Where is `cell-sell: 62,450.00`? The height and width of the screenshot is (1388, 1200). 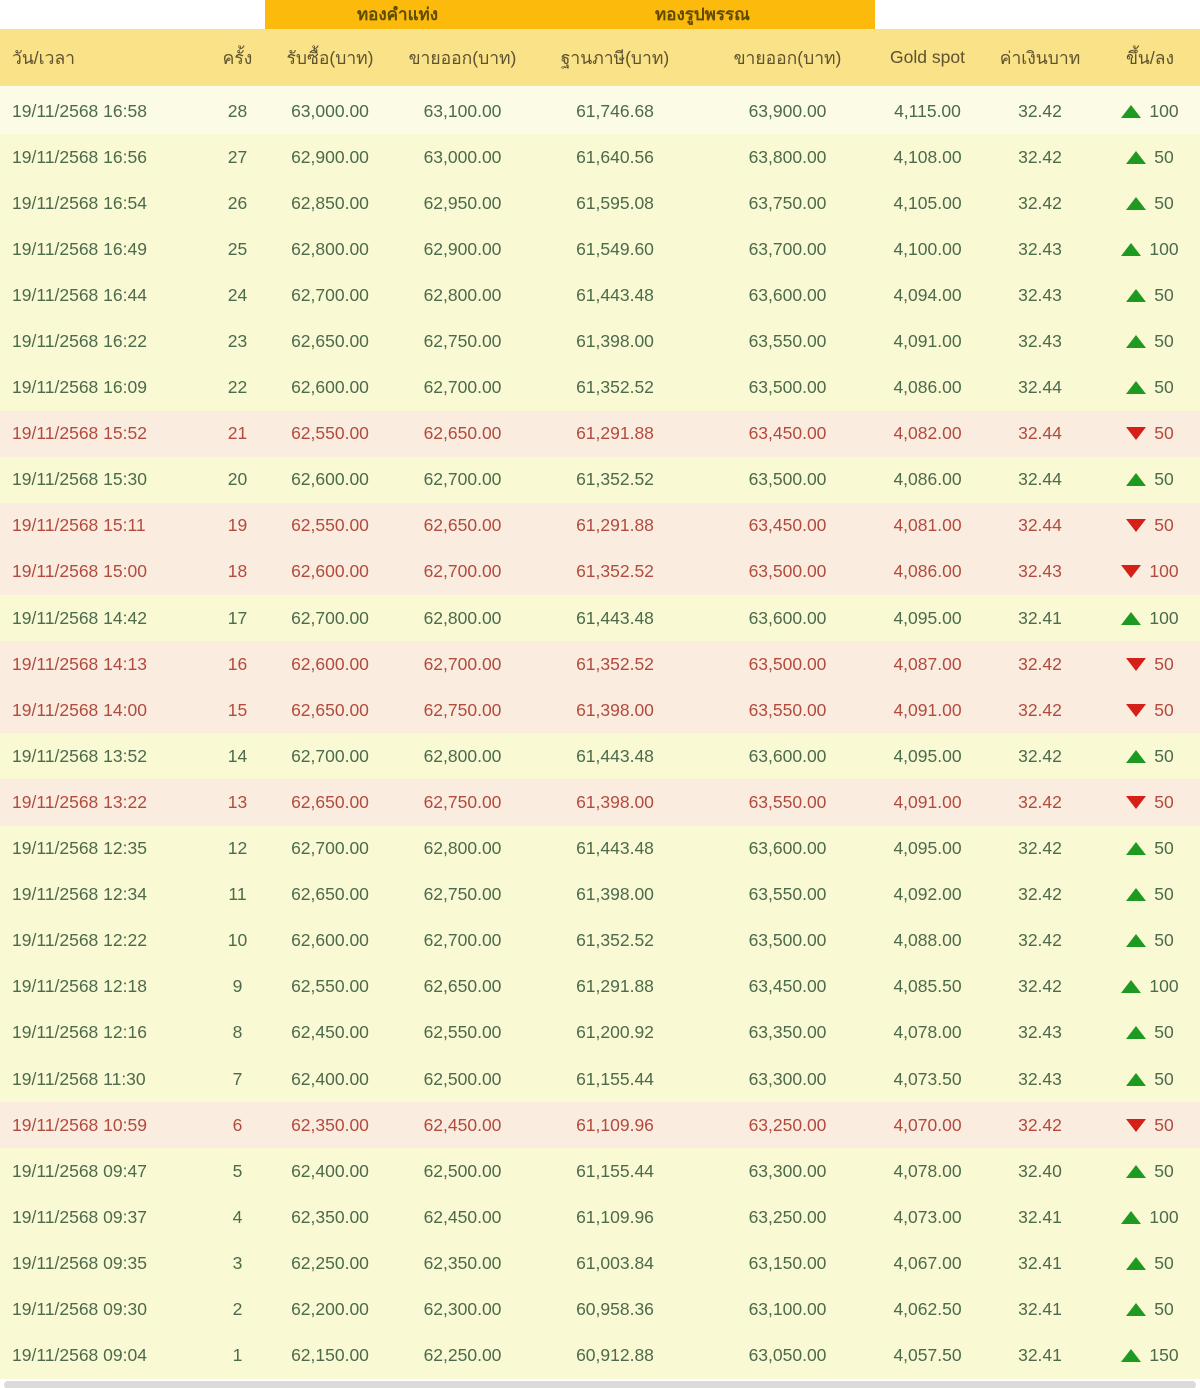
cell-sell: 62,450.00 is located at coordinates (462, 1216).